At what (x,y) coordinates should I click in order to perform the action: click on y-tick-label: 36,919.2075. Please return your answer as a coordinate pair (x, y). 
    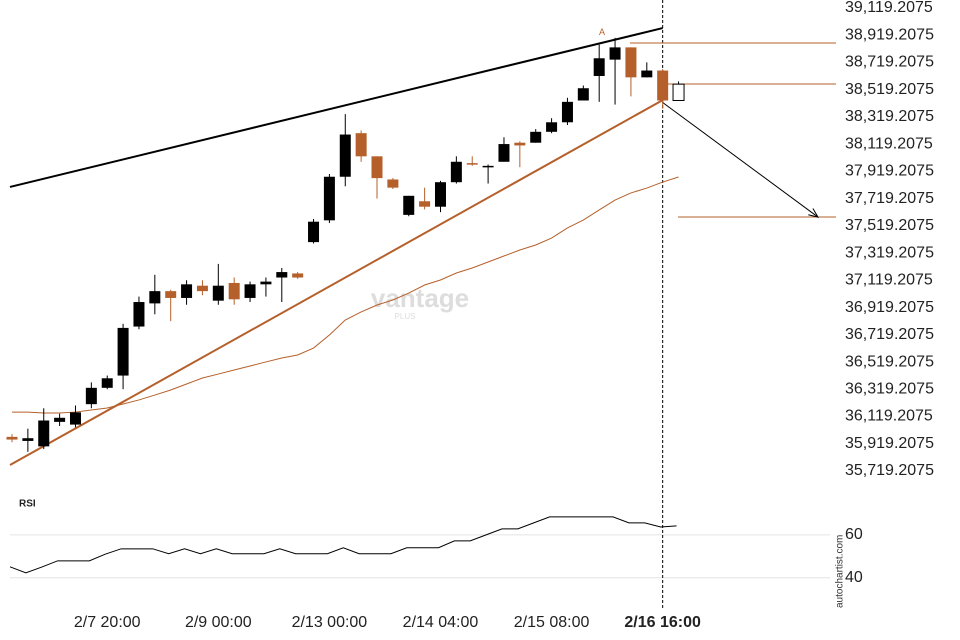
    Looking at the image, I should click on (889, 307).